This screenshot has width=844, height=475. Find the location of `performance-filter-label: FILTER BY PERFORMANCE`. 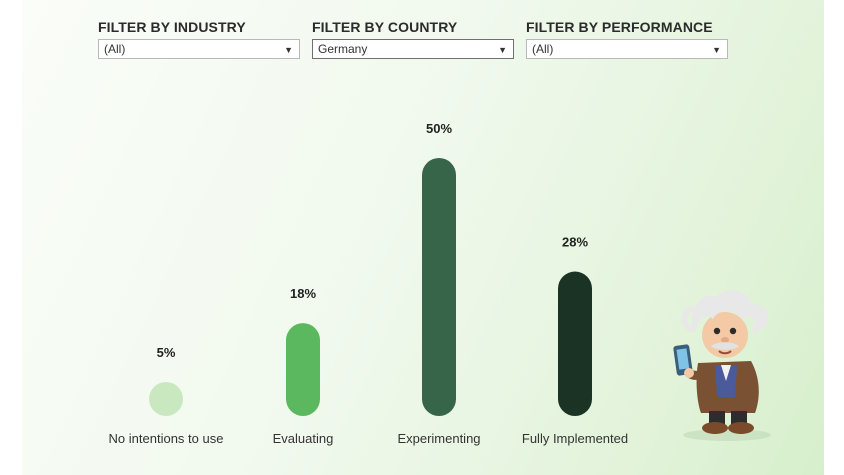

performance-filter-label: FILTER BY PERFORMANCE is located at coordinates (619, 27).